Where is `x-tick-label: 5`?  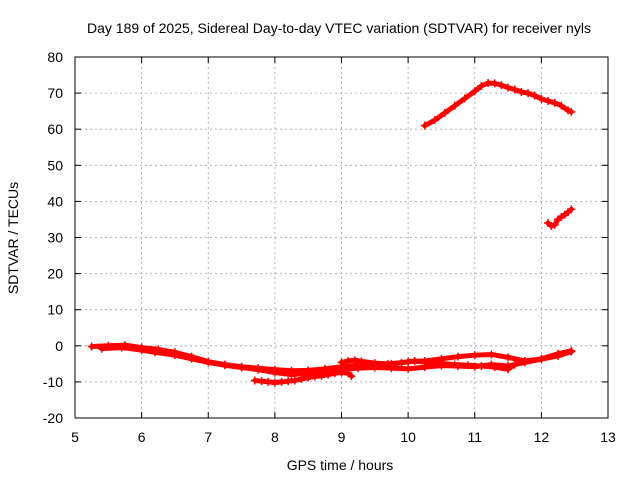 x-tick-label: 5 is located at coordinates (75, 437).